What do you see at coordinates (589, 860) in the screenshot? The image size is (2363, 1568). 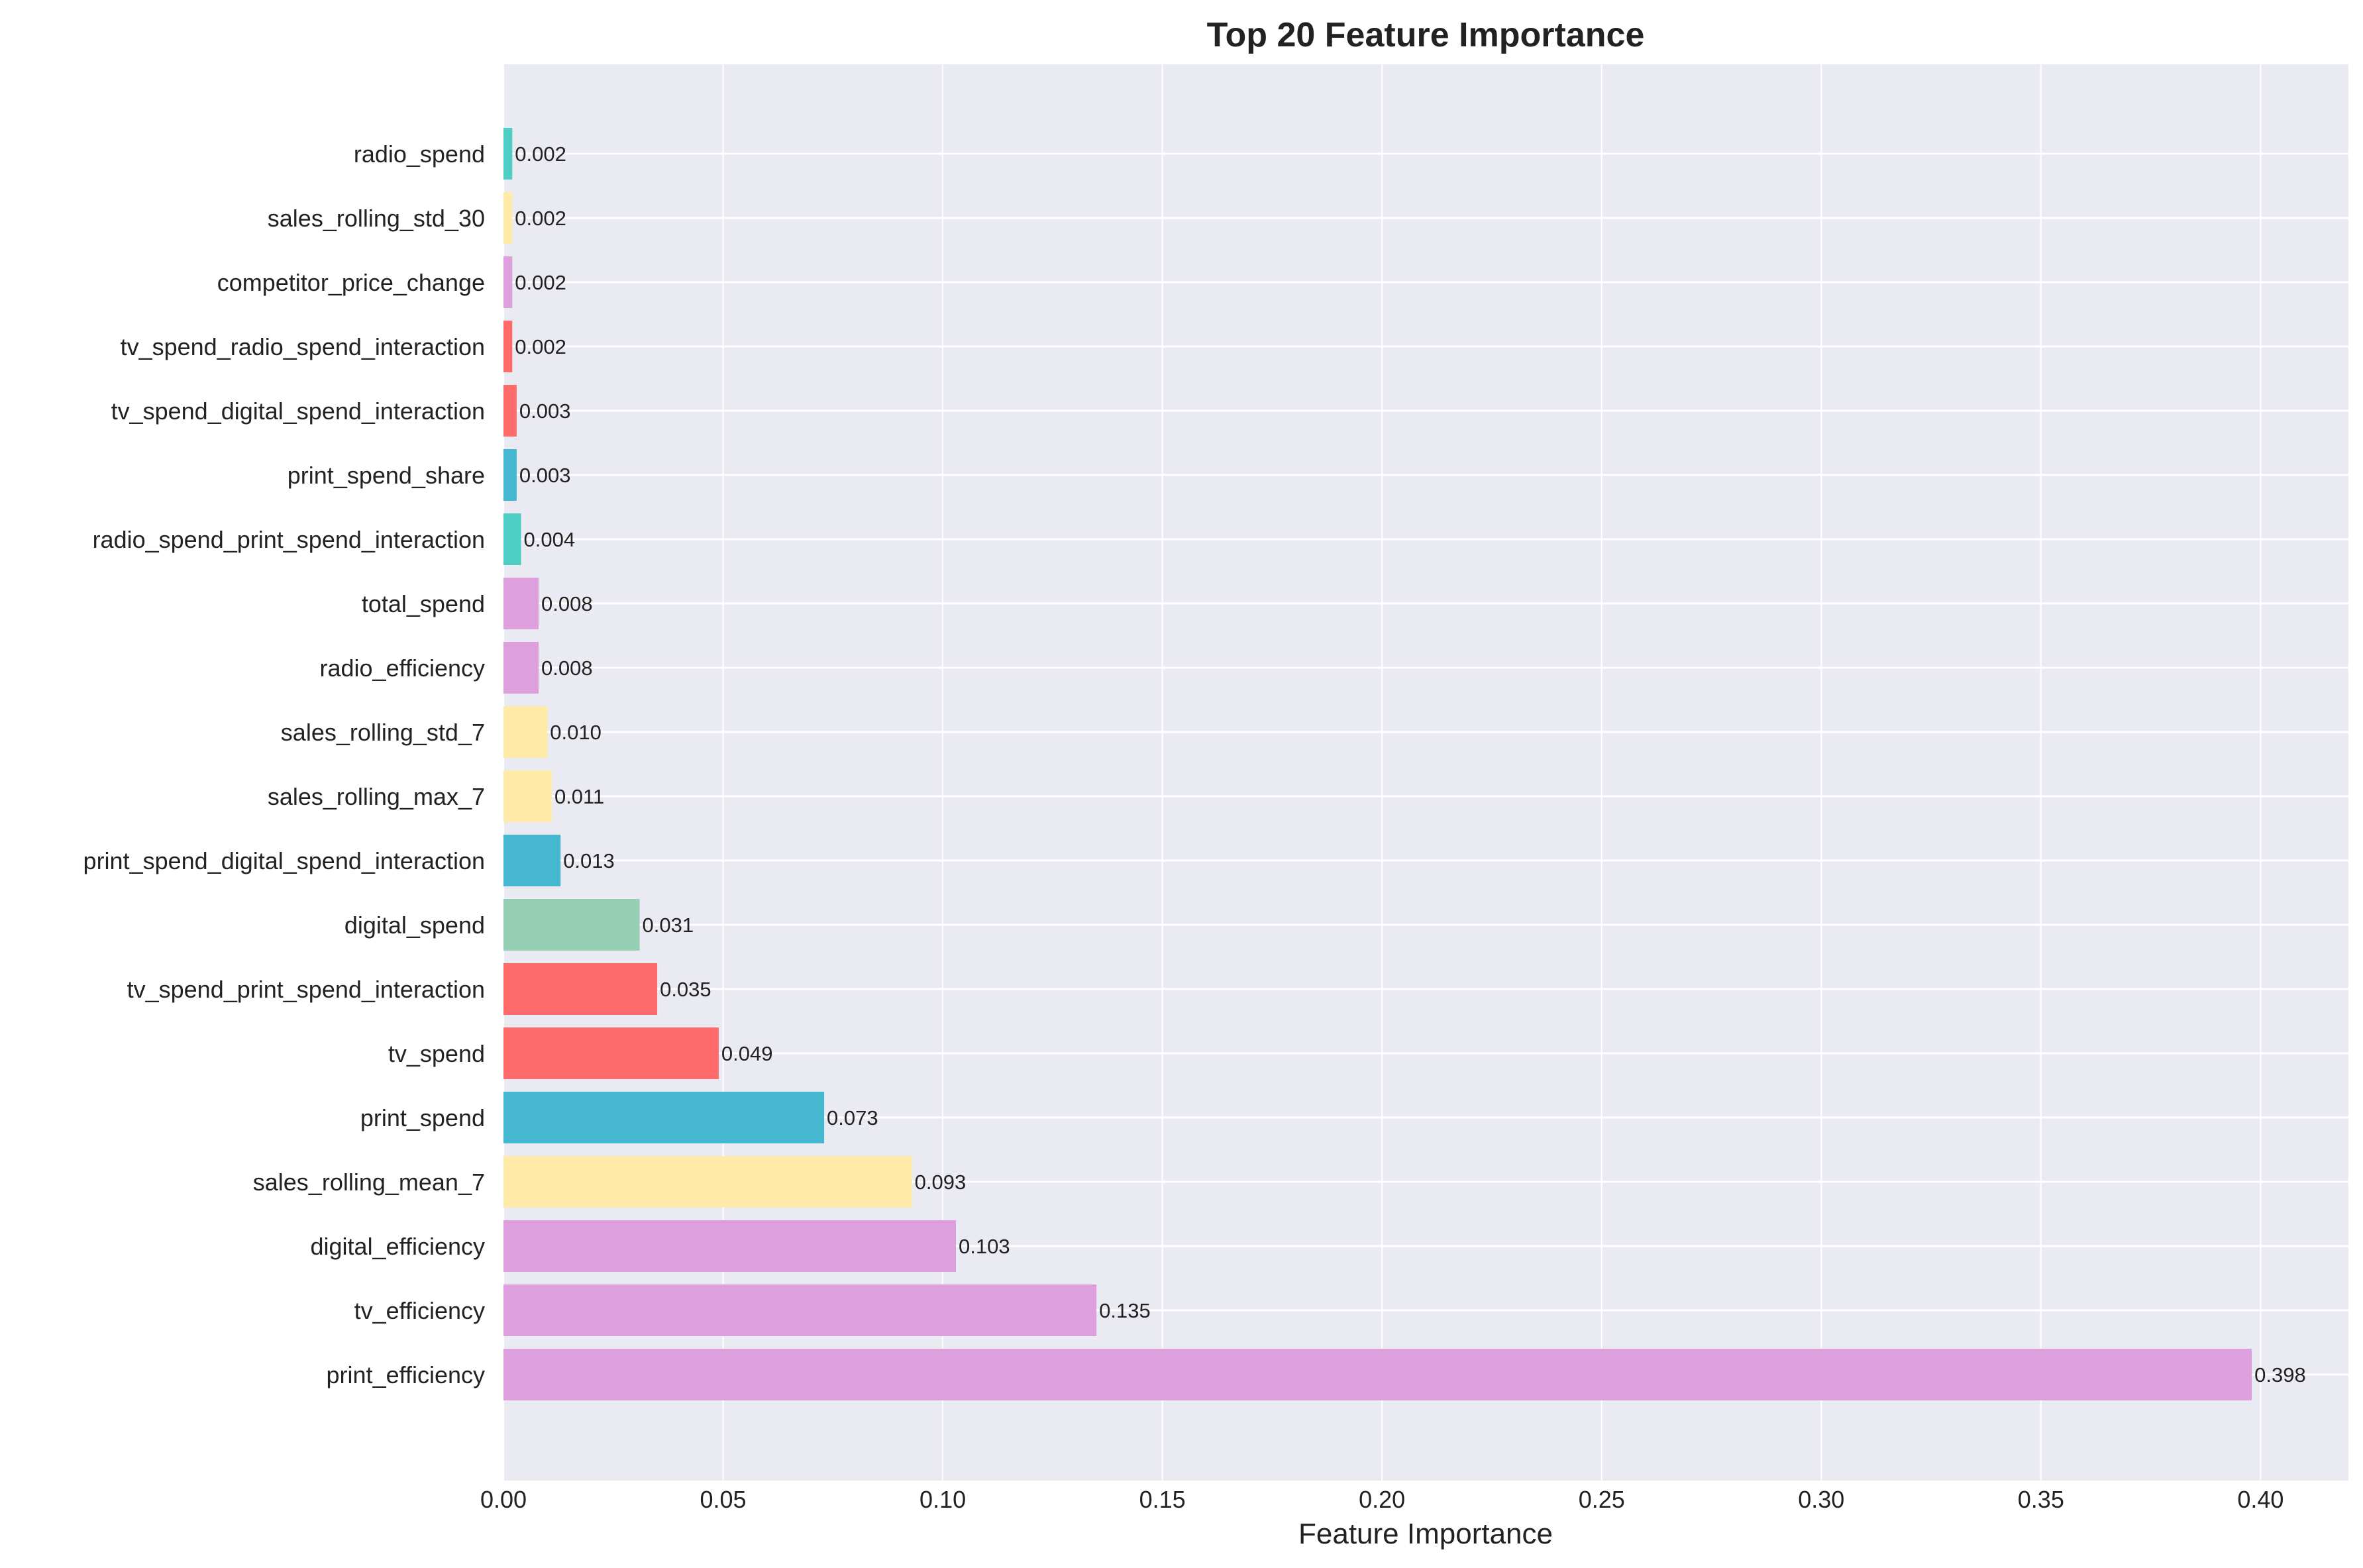 I see `value-label: 0.013` at bounding box center [589, 860].